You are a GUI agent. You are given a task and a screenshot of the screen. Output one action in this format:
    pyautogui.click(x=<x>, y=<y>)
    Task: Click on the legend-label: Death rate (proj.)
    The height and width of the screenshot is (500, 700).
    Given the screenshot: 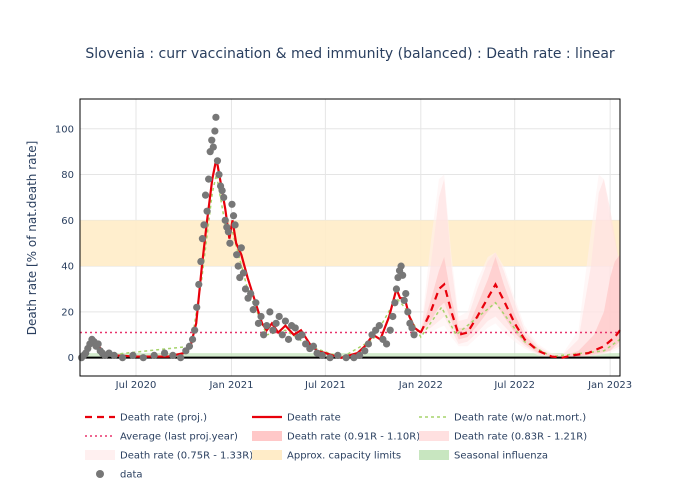 What is the action you would take?
    pyautogui.click(x=163, y=418)
    